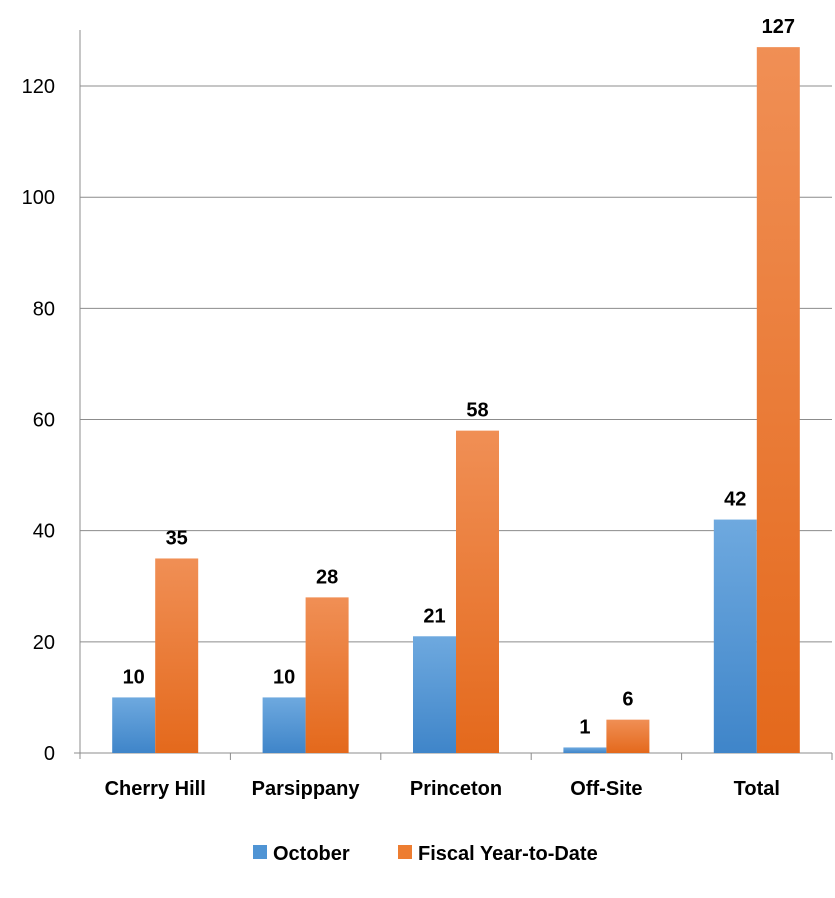 The image size is (835, 898). I want to click on y-tick-label: 60, so click(44, 421).